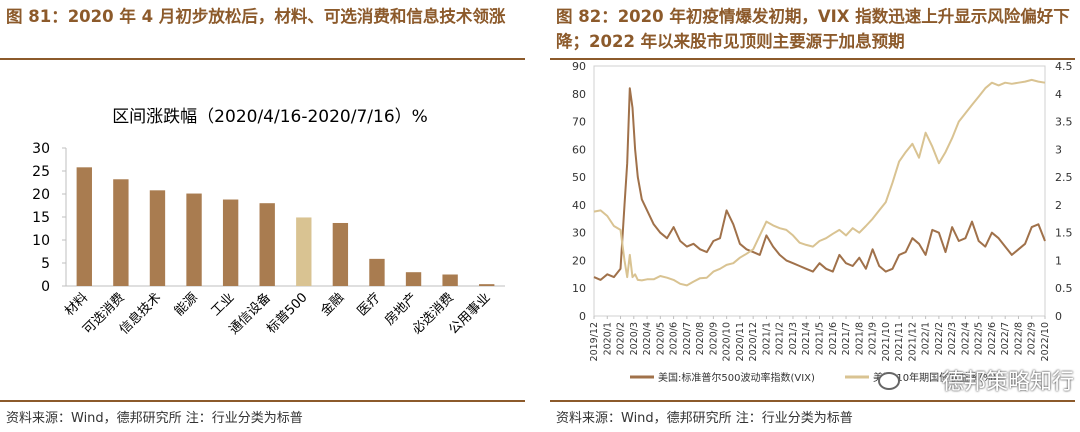 The image size is (1080, 432). I want to click on line-x-tick-label: 2020/7, so click(687, 338).